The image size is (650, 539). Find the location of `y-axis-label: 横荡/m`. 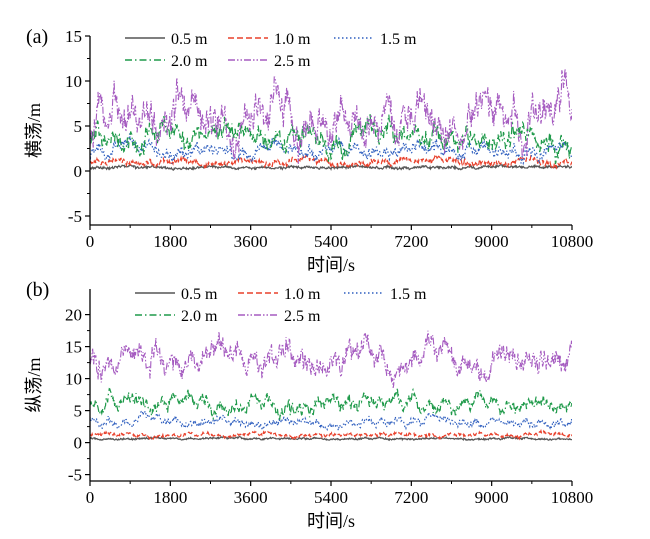

y-axis-label: 横荡/m is located at coordinates (34, 130).